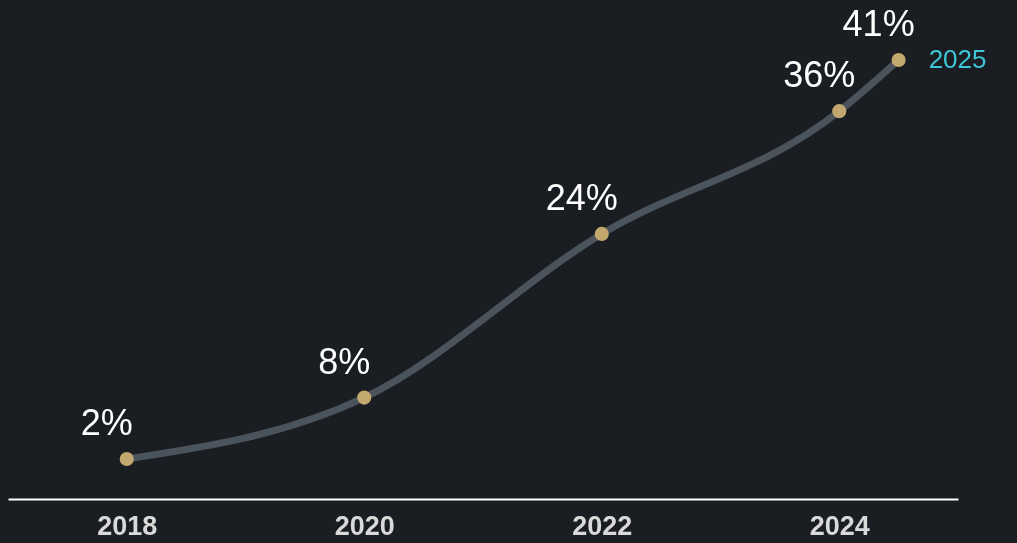 The height and width of the screenshot is (543, 1017). Describe the element at coordinates (602, 525) in the screenshot. I see `x-tick-label: 2022` at that location.